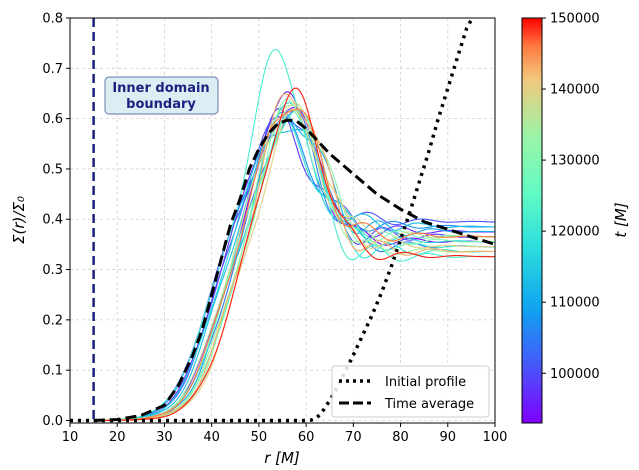 The image size is (639, 470). Describe the element at coordinates (575, 374) in the screenshot. I see `colorbar-tick-label: 100000` at that location.